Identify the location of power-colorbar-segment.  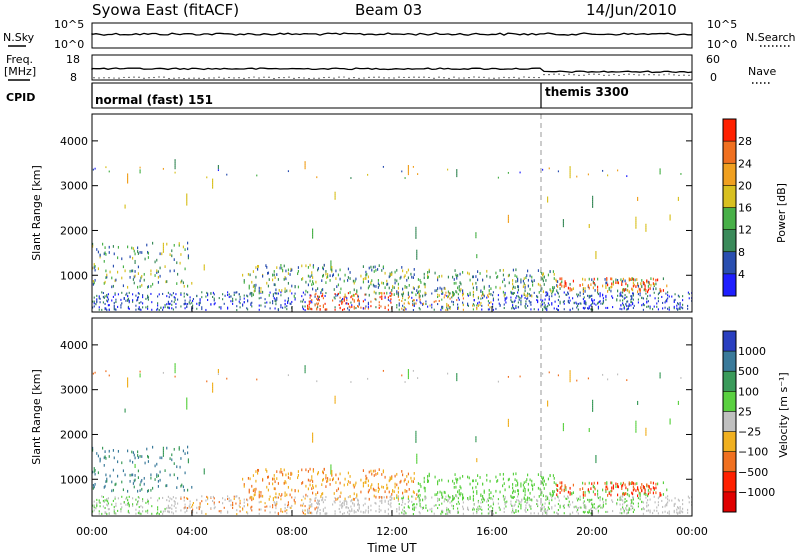
(729, 152).